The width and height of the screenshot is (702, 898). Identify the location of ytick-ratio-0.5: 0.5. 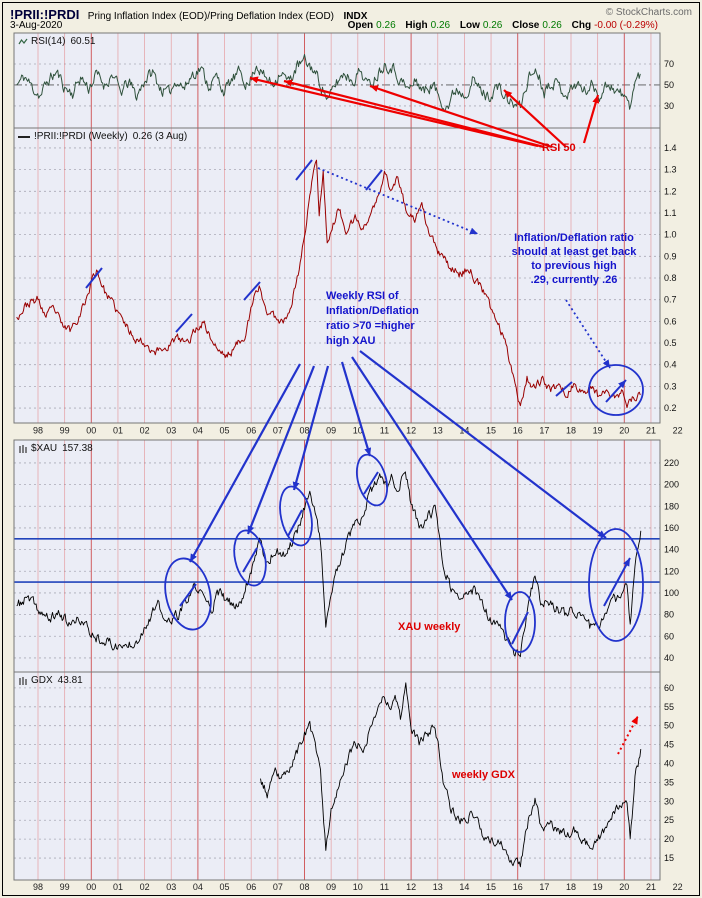
(670, 343).